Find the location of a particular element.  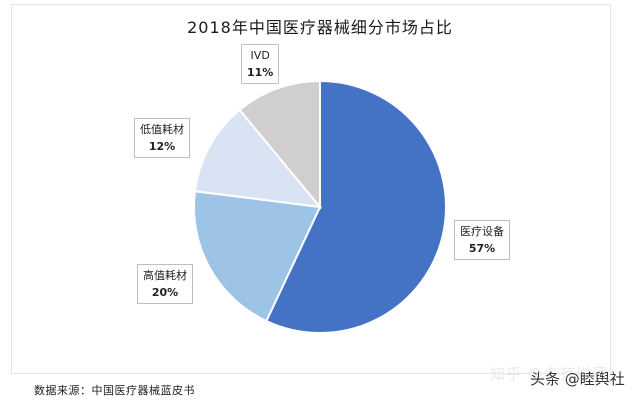

slice-high-value-consumables is located at coordinates (257, 256).